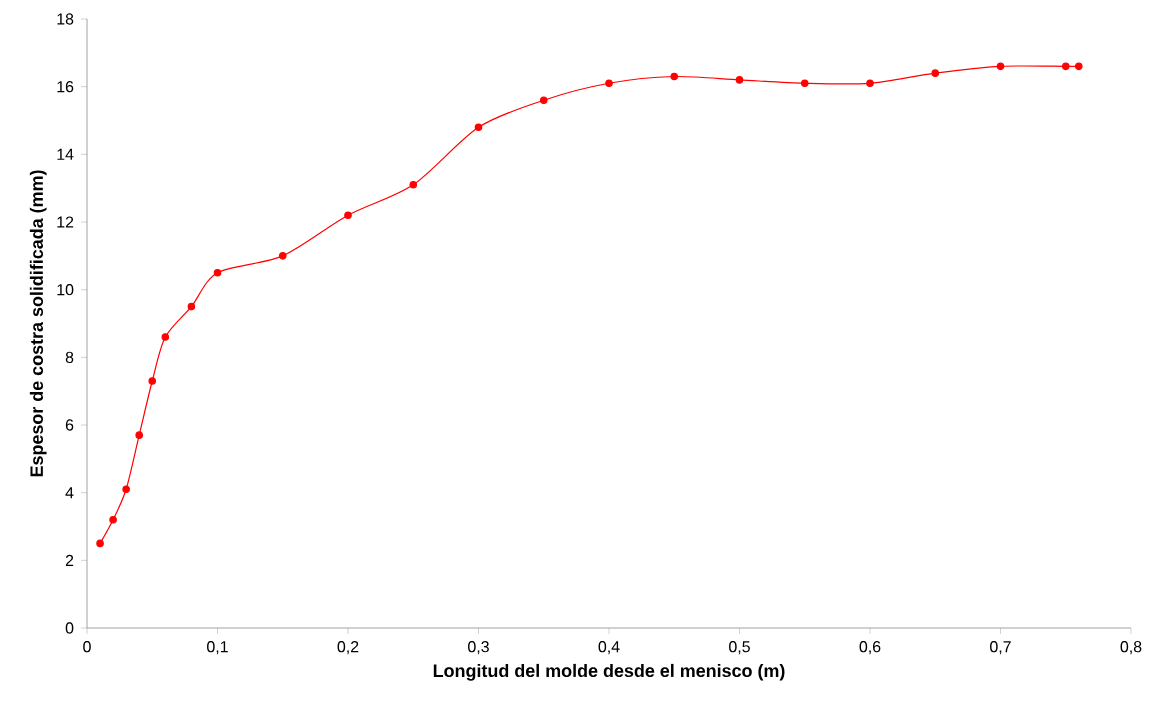 The width and height of the screenshot is (1152, 704). What do you see at coordinates (38, 323) in the screenshot?
I see `y-axis-title: Espesor de costra solidificada (mm)` at bounding box center [38, 323].